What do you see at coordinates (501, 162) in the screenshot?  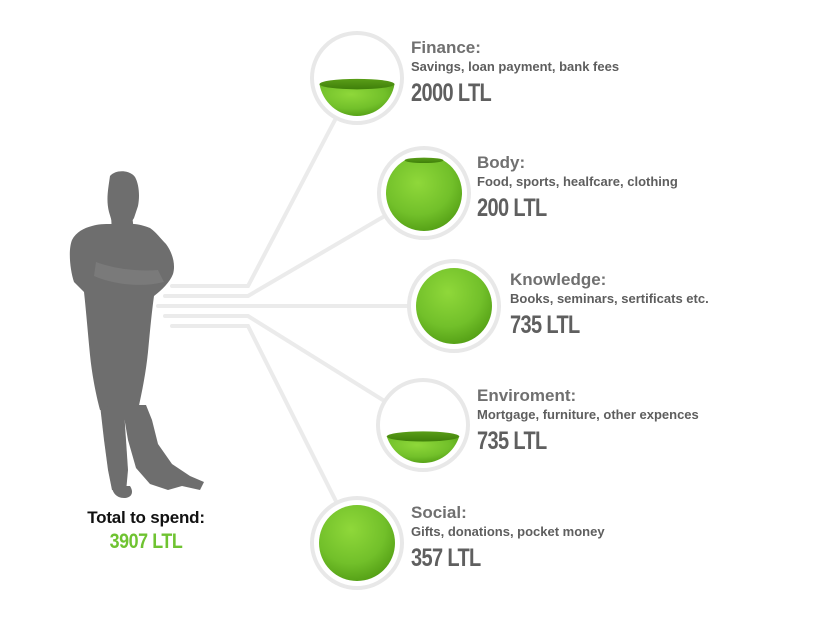 I see `category-title: Body:` at bounding box center [501, 162].